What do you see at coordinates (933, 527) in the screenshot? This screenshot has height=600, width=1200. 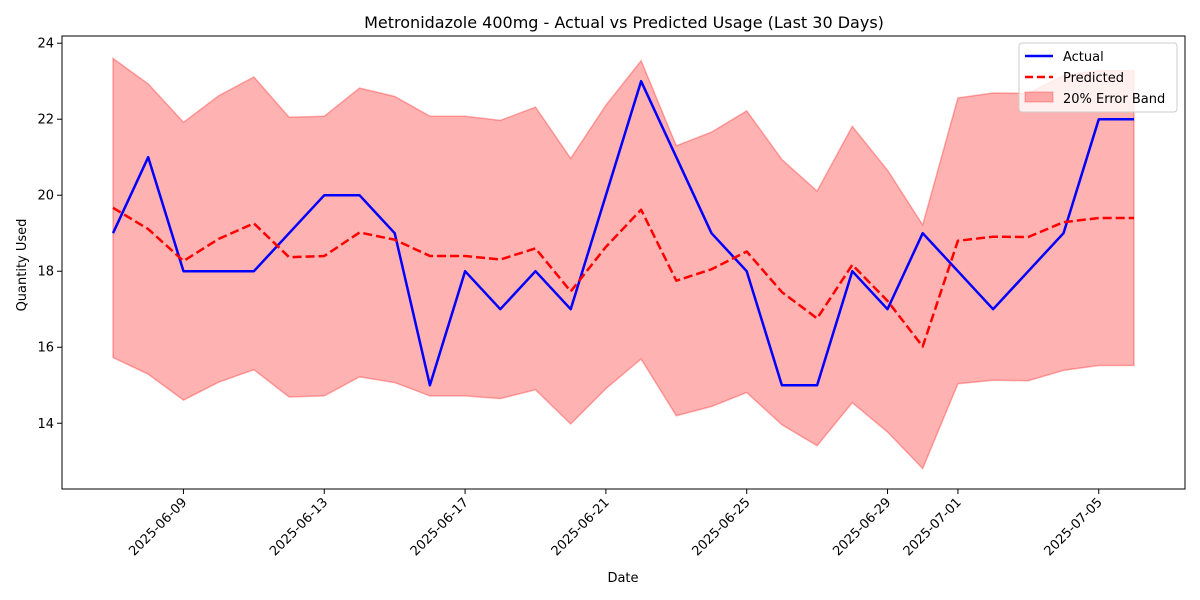 I see `x-tick-label: 2025-07-01` at bounding box center [933, 527].